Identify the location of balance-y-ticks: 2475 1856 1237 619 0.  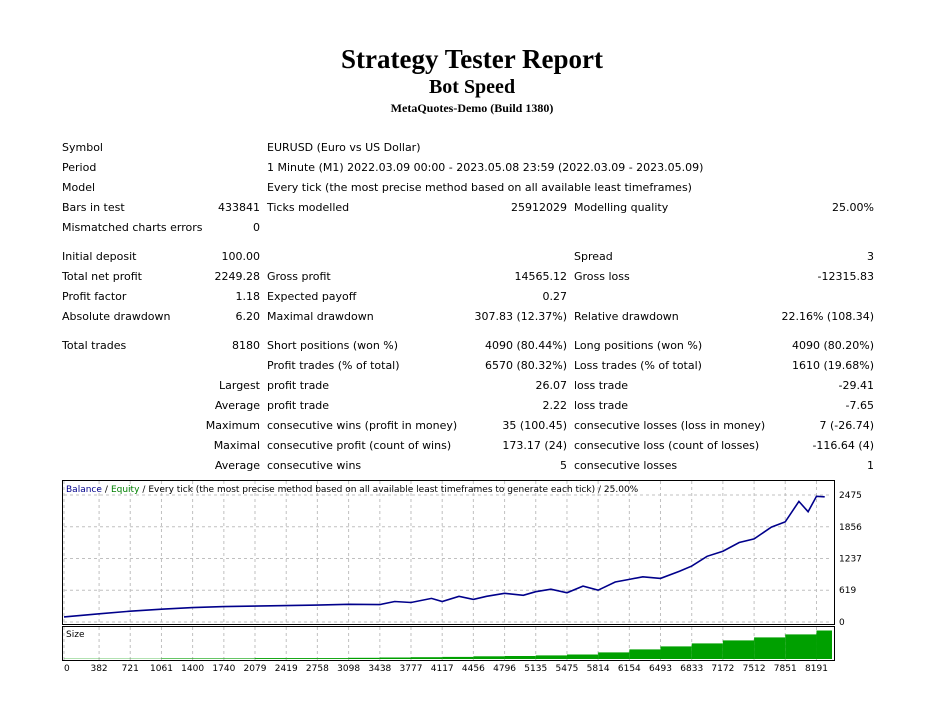
(850, 559).